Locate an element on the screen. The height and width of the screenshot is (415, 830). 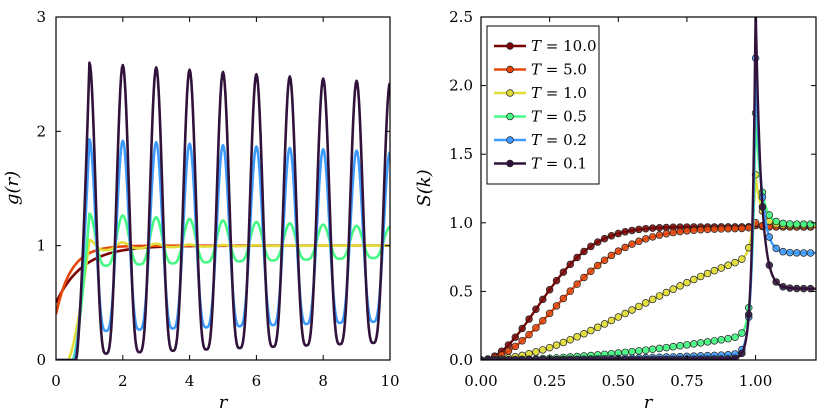
sk-y-tick-label: 1.0 is located at coordinates (461, 223).